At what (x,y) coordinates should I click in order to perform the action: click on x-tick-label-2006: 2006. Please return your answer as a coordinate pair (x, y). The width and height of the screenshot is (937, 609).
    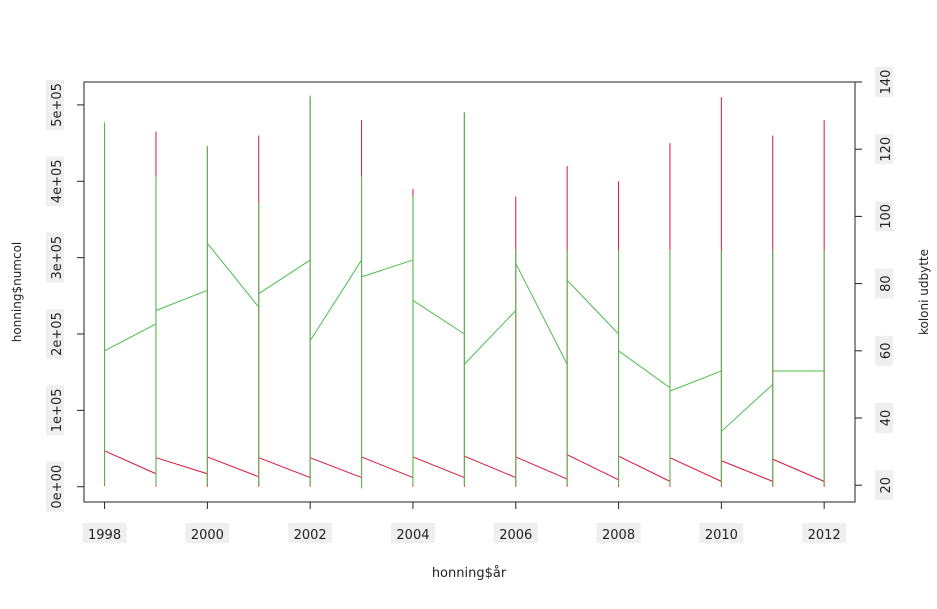
    Looking at the image, I should click on (515, 535).